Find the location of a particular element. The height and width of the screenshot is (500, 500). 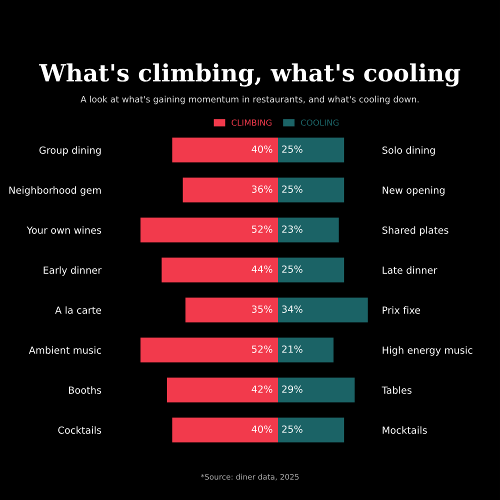

y-tick-label: Late dinner is located at coordinates (410, 270).